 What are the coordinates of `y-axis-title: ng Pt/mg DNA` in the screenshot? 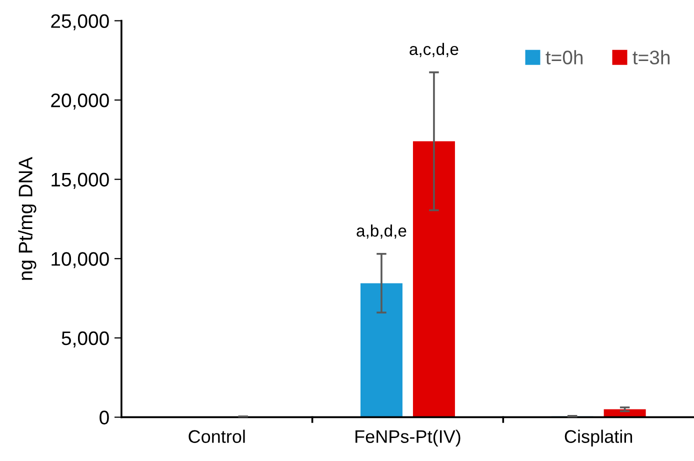 It's located at (27, 218).